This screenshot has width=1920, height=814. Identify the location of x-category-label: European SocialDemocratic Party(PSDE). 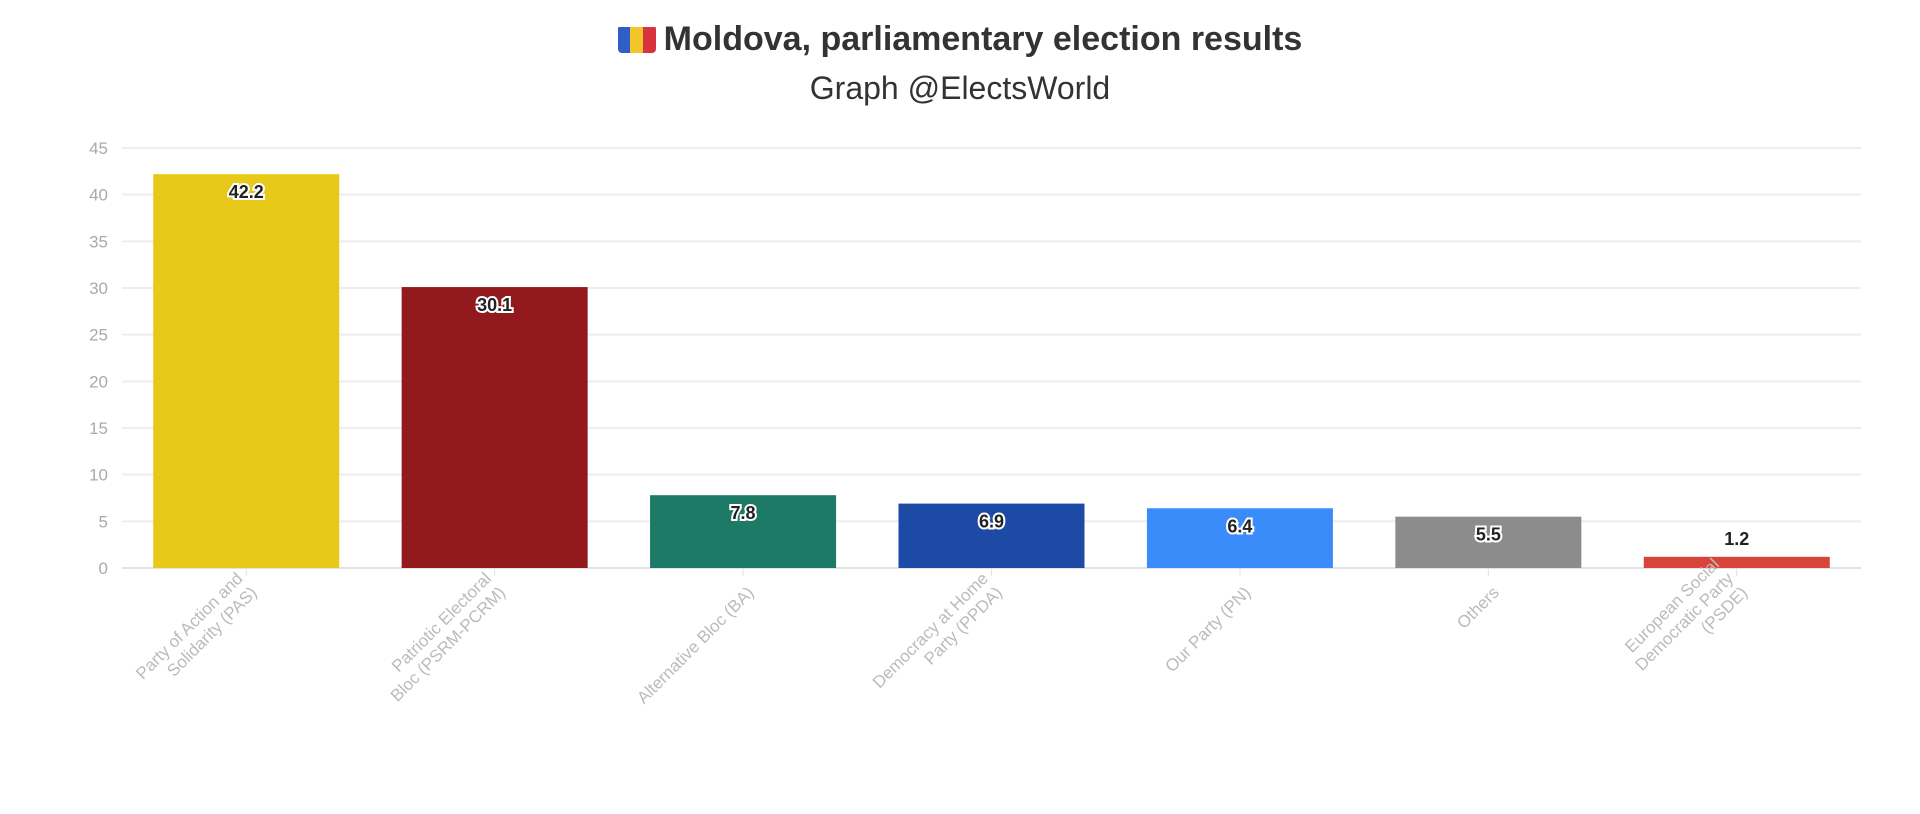
(1684, 621).